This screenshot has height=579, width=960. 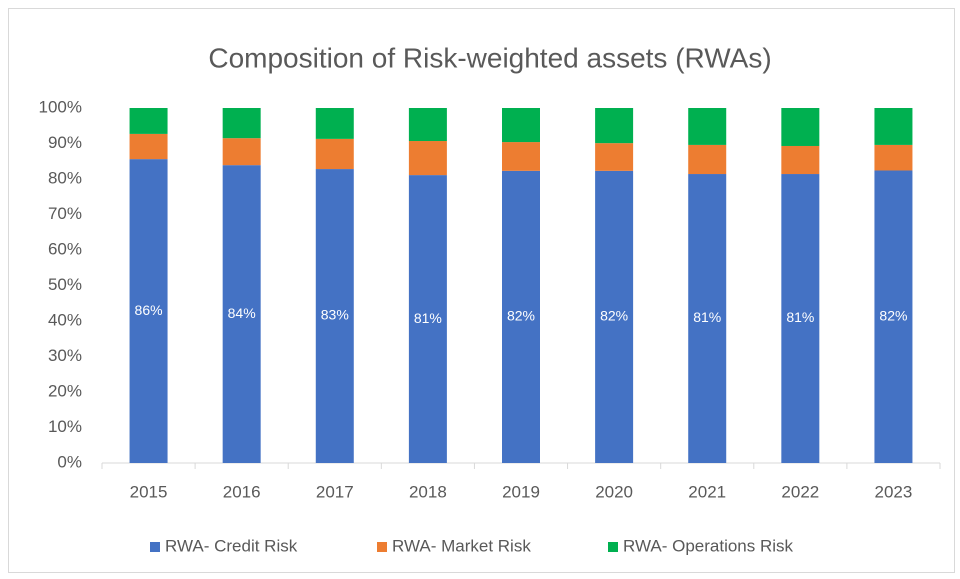 What do you see at coordinates (65, 319) in the screenshot?
I see `y-tick-label: 40%` at bounding box center [65, 319].